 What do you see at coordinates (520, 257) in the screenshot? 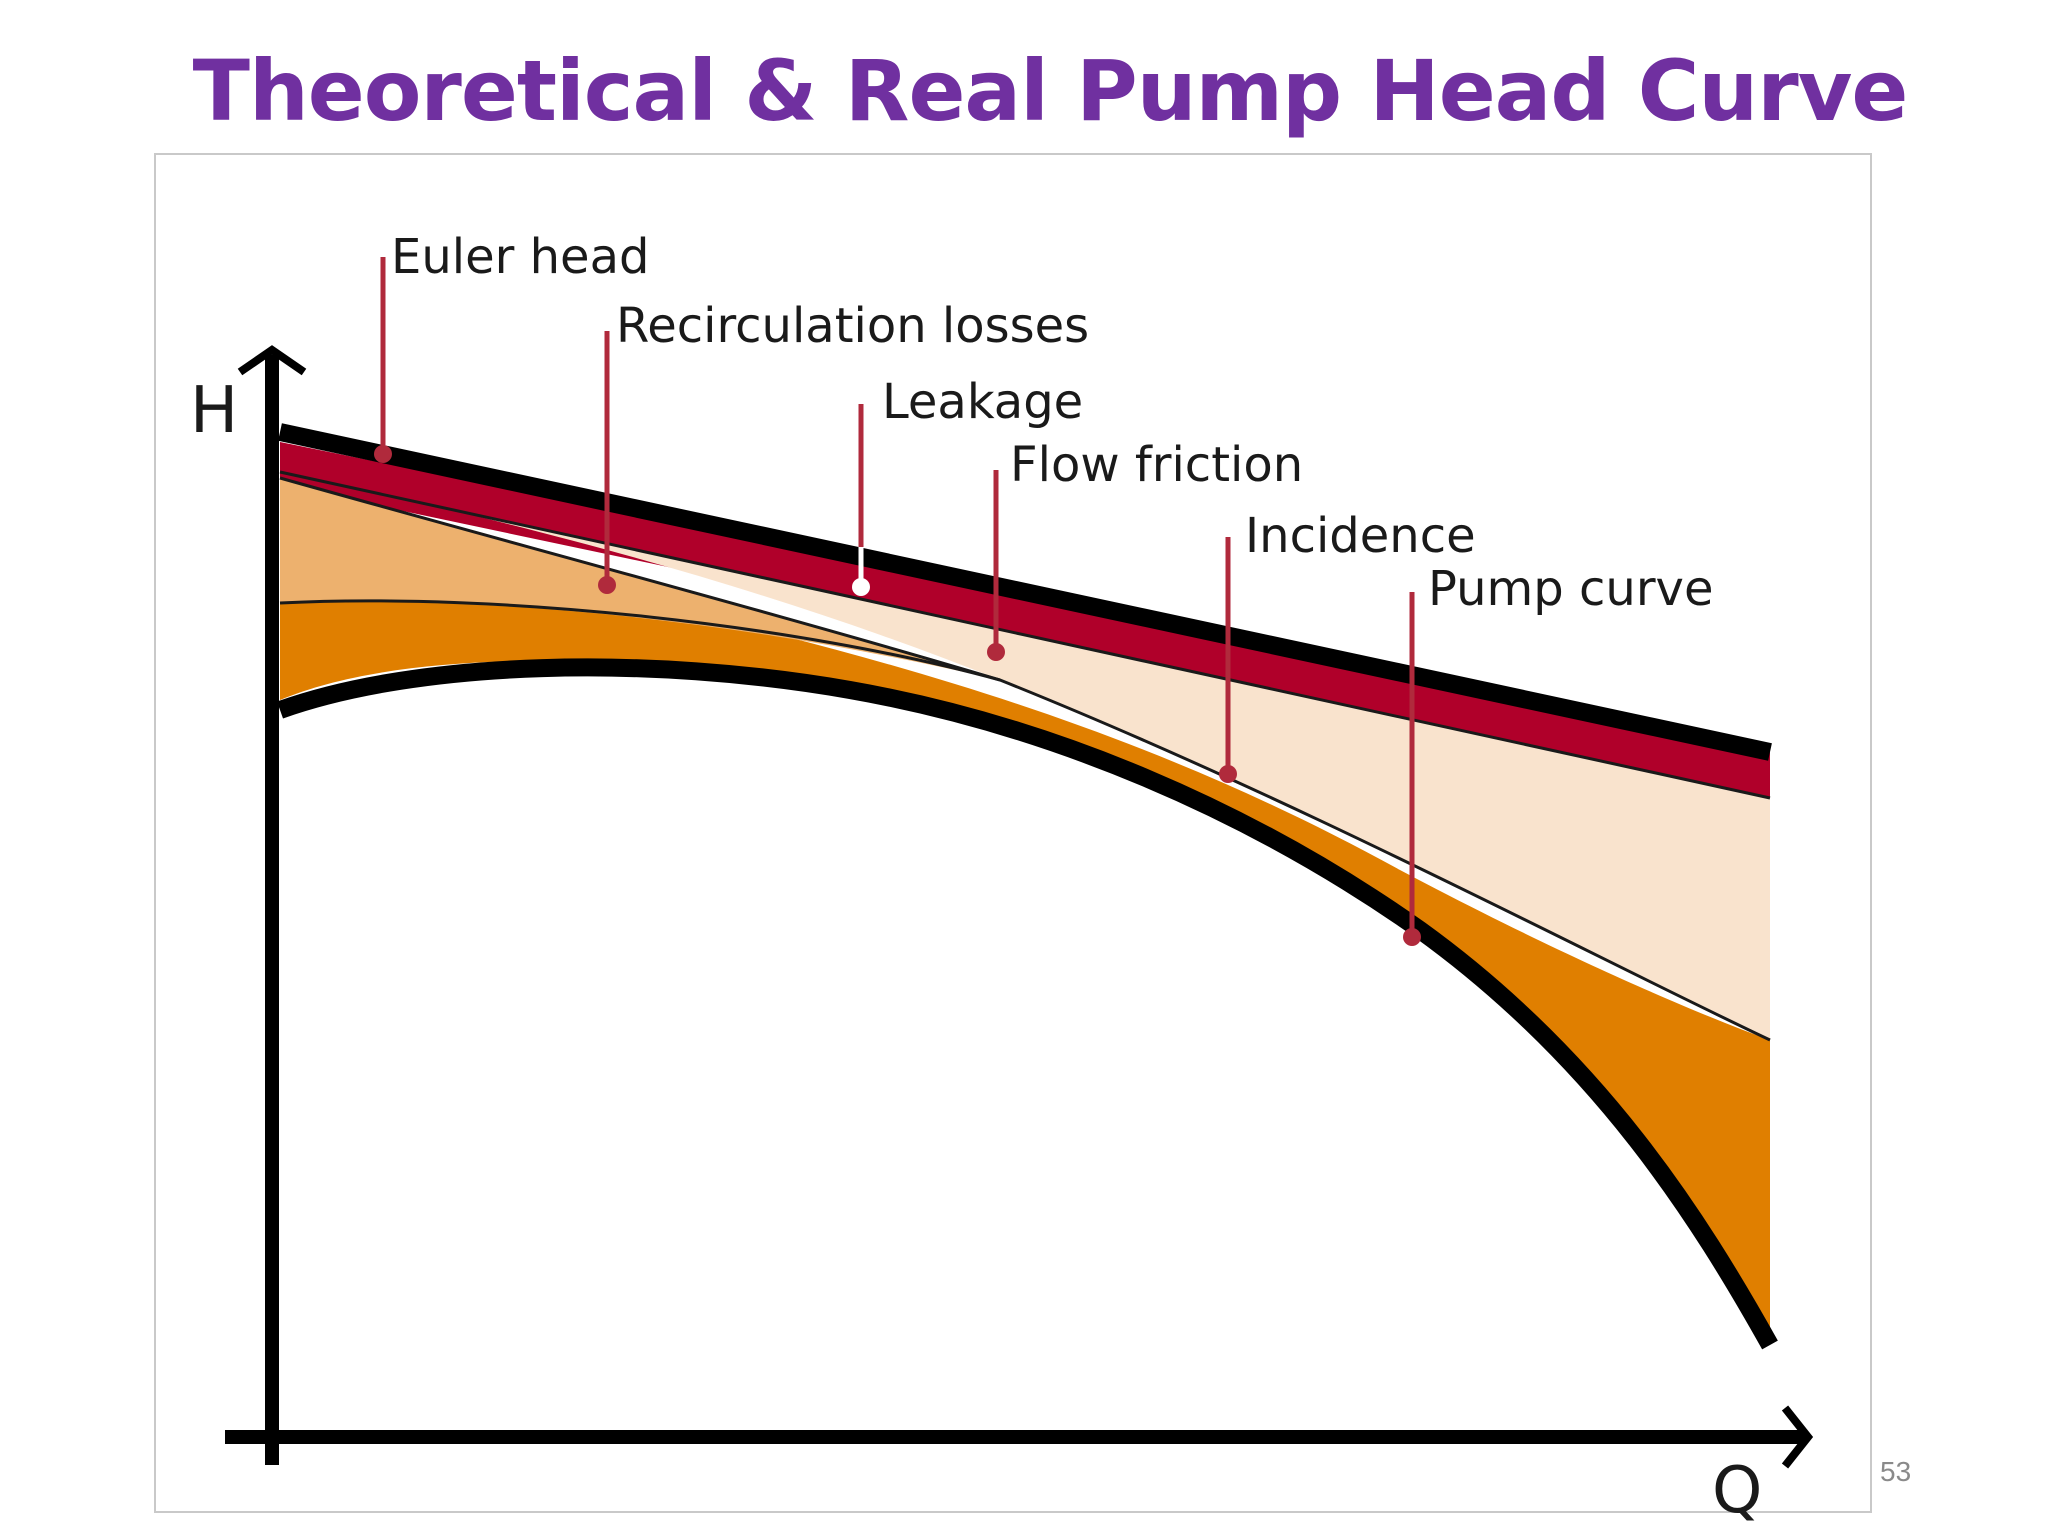
I see `label-euler-head: Euler head` at bounding box center [520, 257].